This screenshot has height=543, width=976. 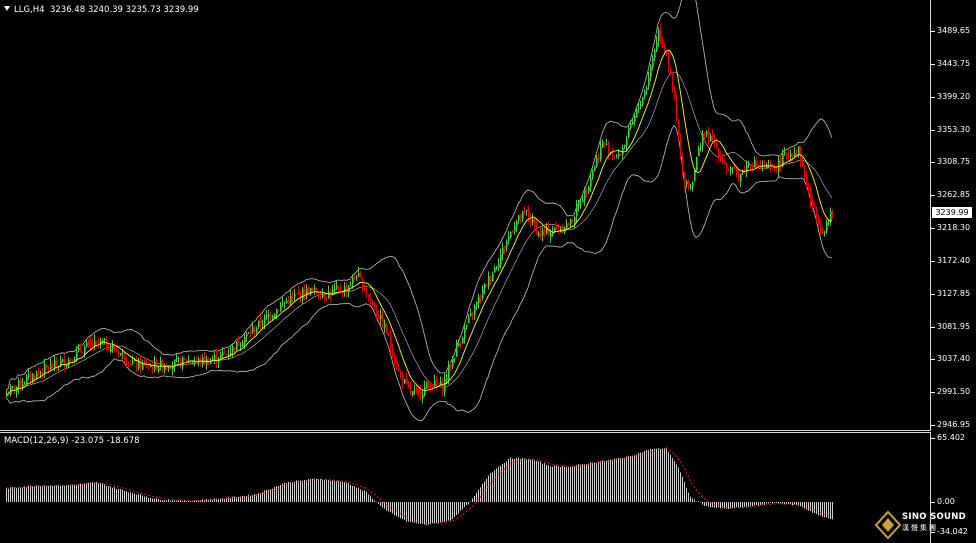 I want to click on dropdown-triangle-icon, so click(x=7, y=8).